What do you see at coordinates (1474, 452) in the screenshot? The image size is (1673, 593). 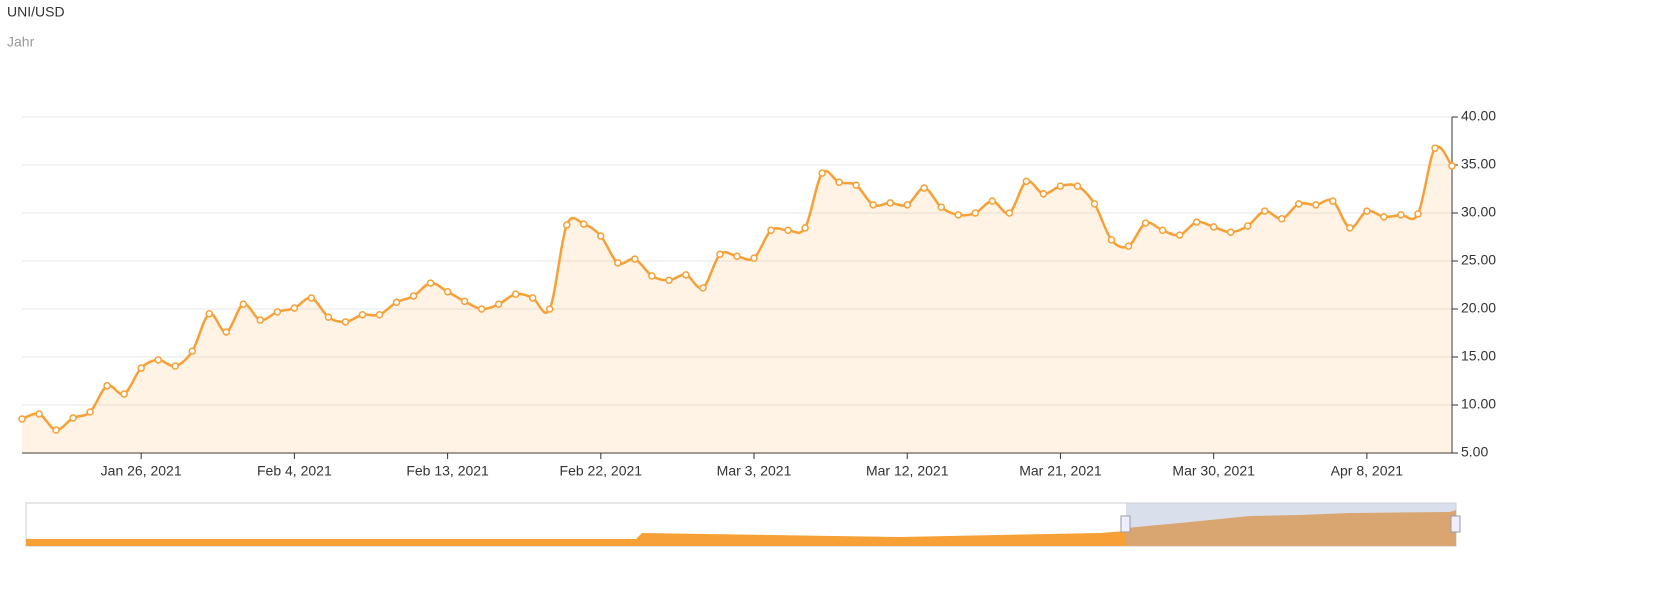 I see `y-tick-label: 5.00` at bounding box center [1474, 452].